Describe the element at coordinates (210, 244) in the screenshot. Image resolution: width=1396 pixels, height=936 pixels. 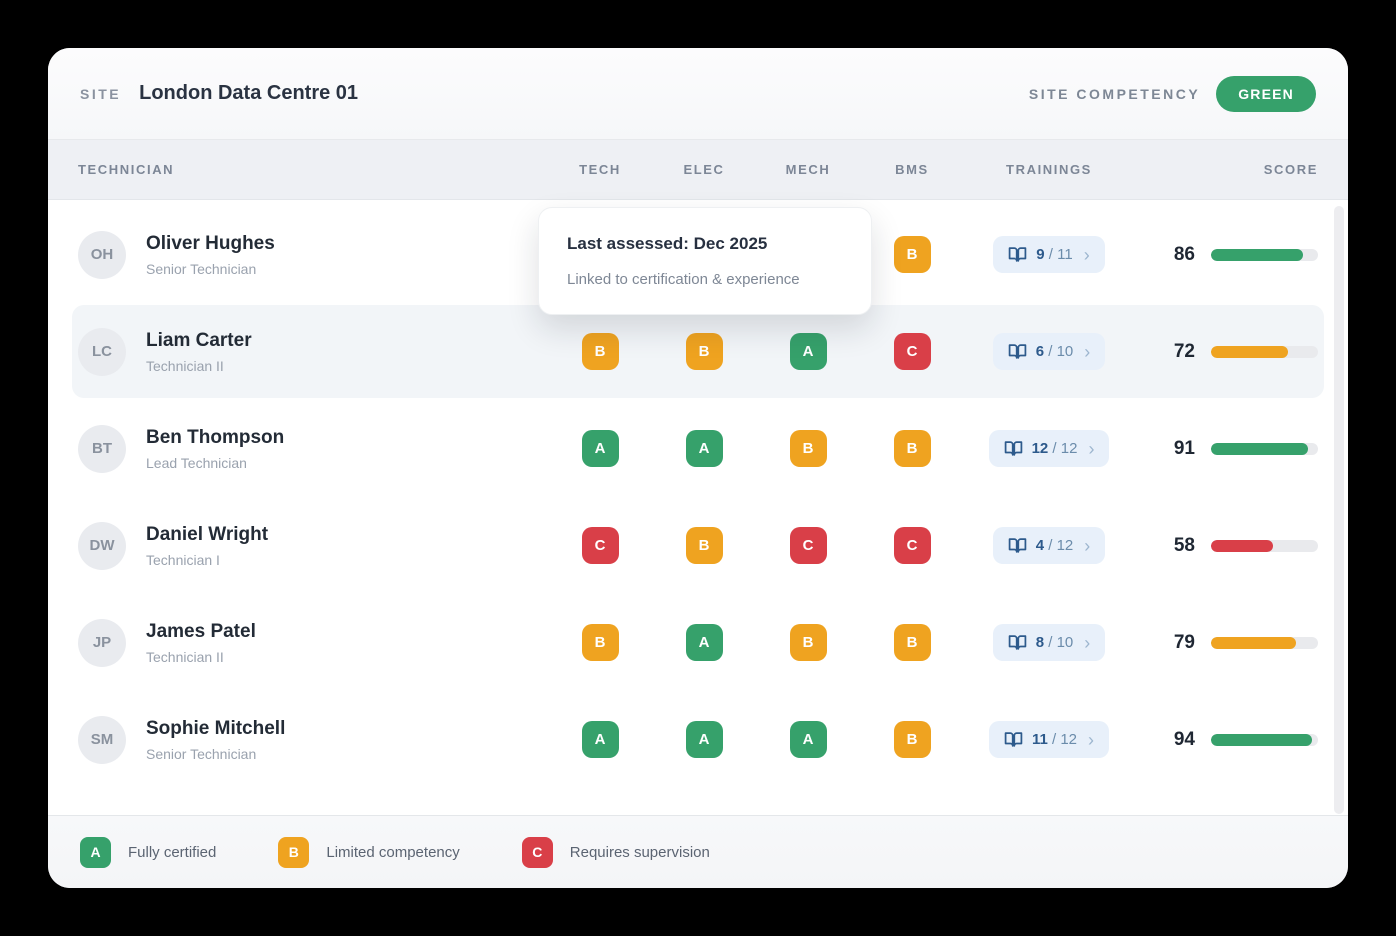
I see `technician-name: Oliver Hughes` at that location.